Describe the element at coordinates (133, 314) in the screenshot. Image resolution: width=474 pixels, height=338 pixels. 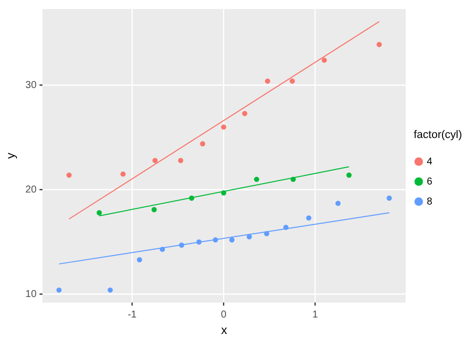
I see `x-tick-label: -1` at that location.